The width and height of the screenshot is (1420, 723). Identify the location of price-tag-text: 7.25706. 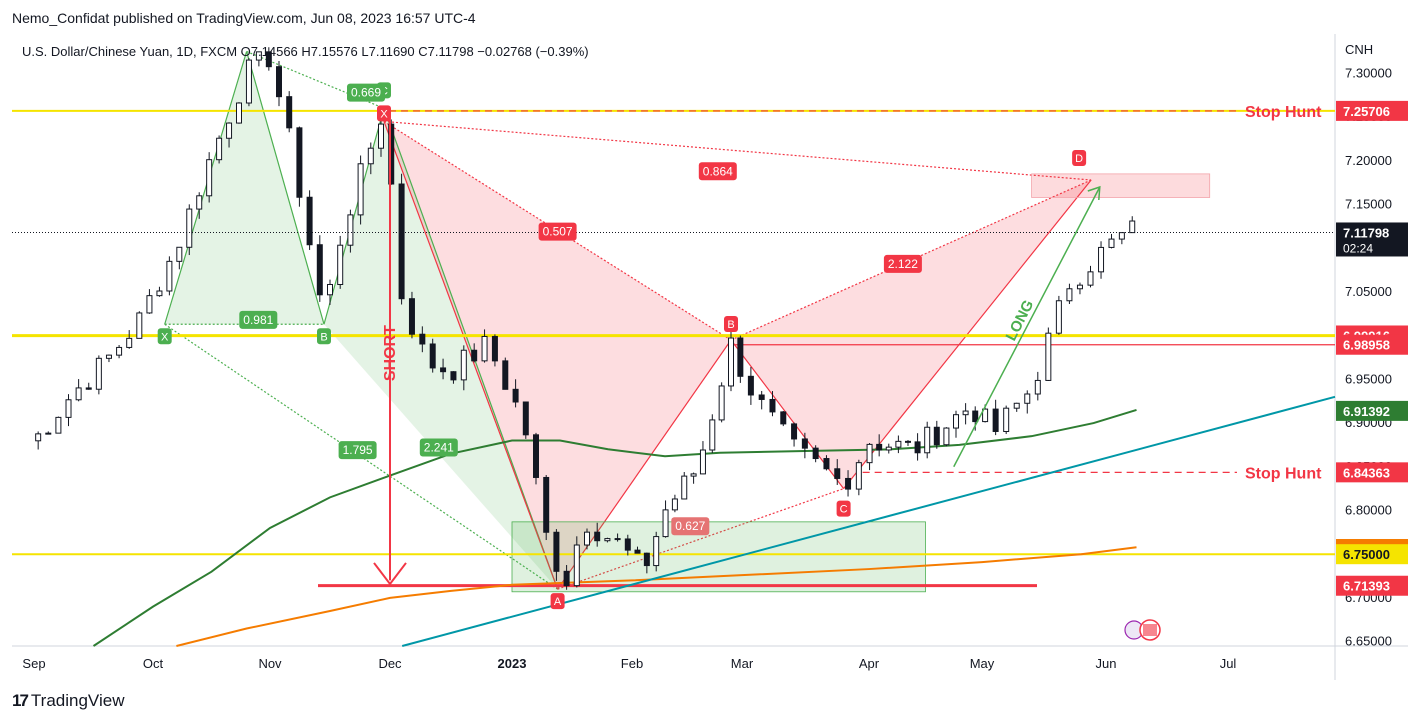
(1366, 111).